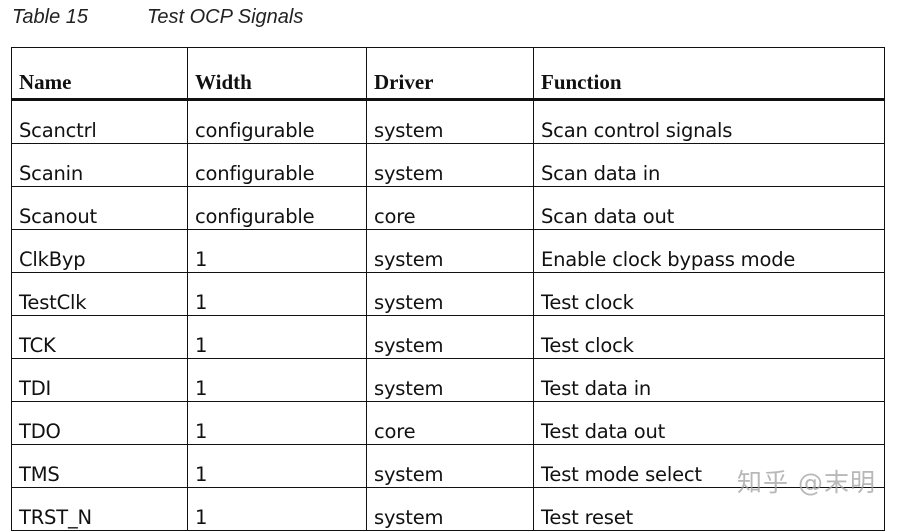 This screenshot has height=531, width=901. I want to click on cell-function: Scan data out, so click(709, 208).